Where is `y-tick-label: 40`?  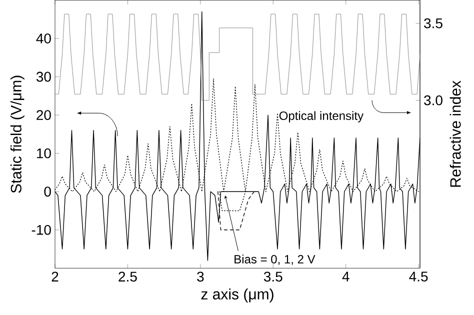 y-tick-label: 40 is located at coordinates (43, 38).